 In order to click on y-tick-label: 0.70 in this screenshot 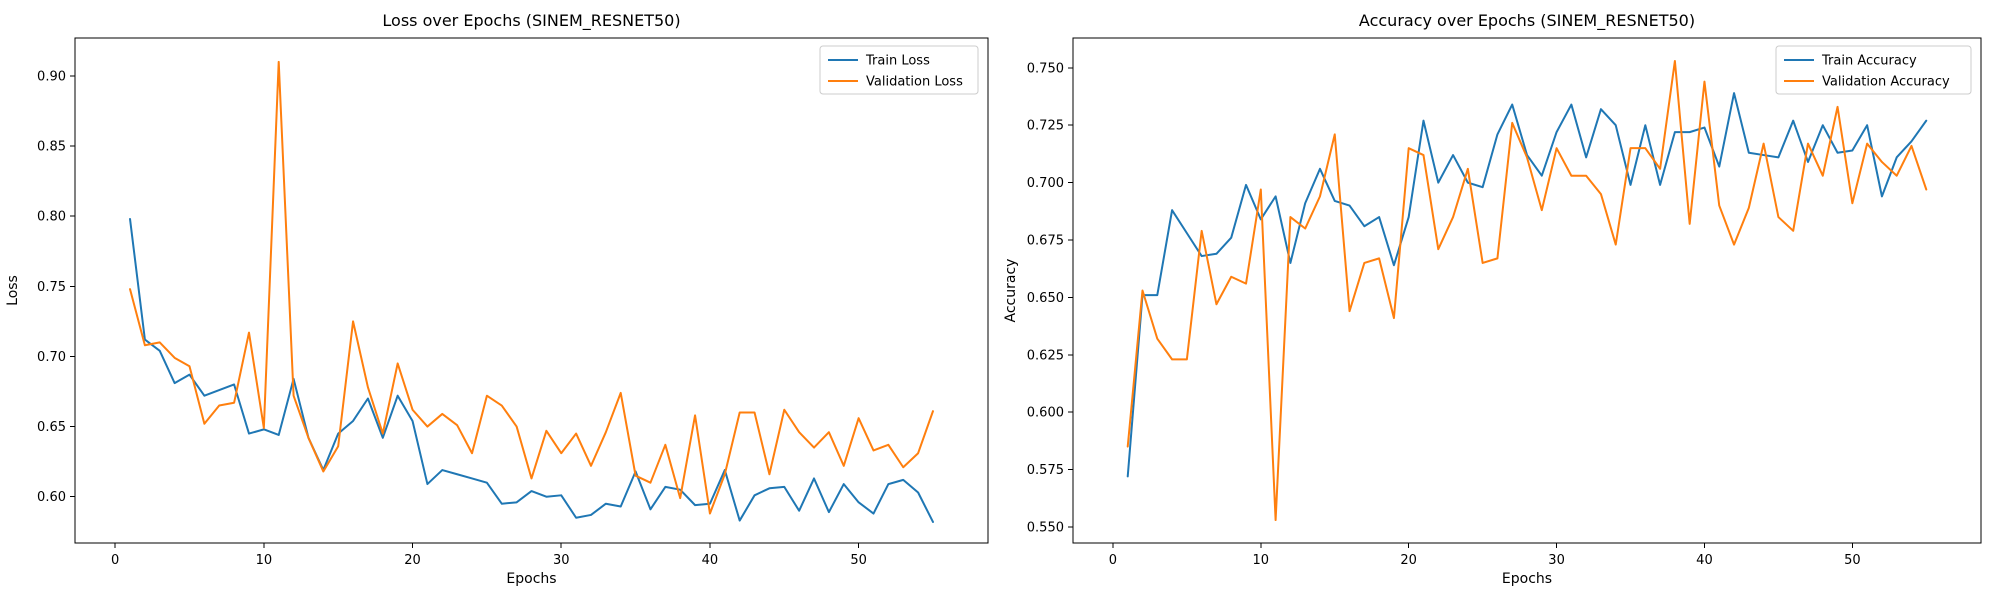, I will do `click(51, 357)`.